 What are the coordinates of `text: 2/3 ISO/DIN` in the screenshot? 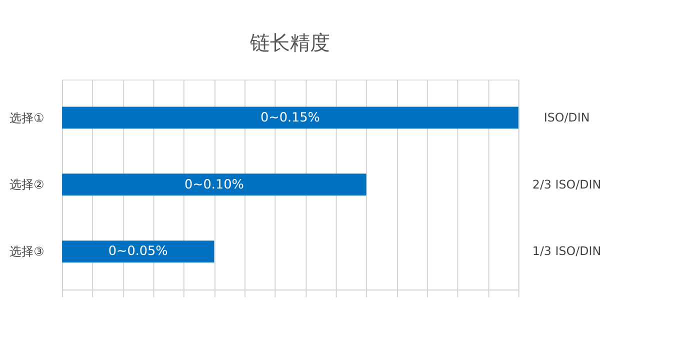 It's located at (567, 184).